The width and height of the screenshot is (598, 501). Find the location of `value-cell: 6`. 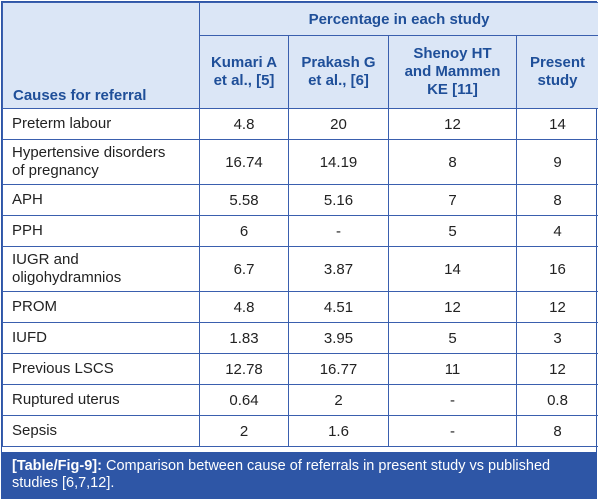

value-cell: 6 is located at coordinates (244, 231).